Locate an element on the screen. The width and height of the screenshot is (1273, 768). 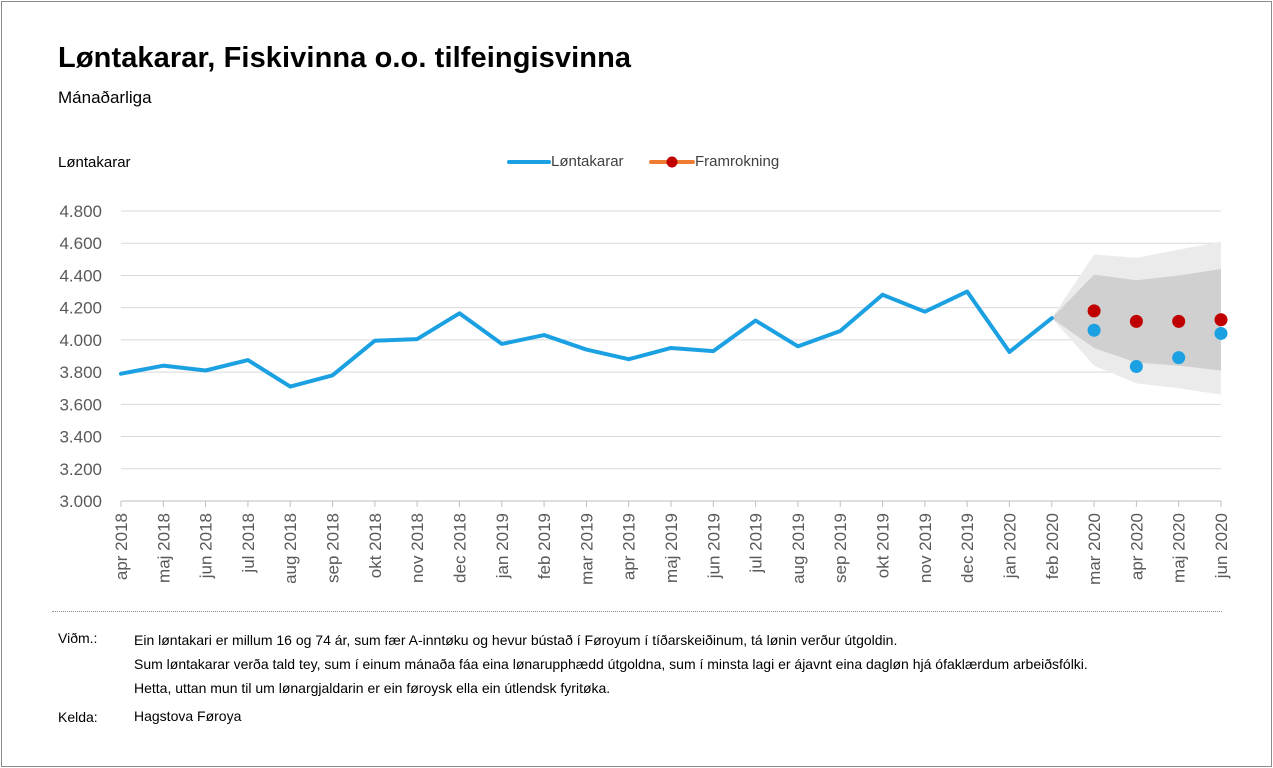
x-tick-label: jun 2019 is located at coordinates (713, 546).